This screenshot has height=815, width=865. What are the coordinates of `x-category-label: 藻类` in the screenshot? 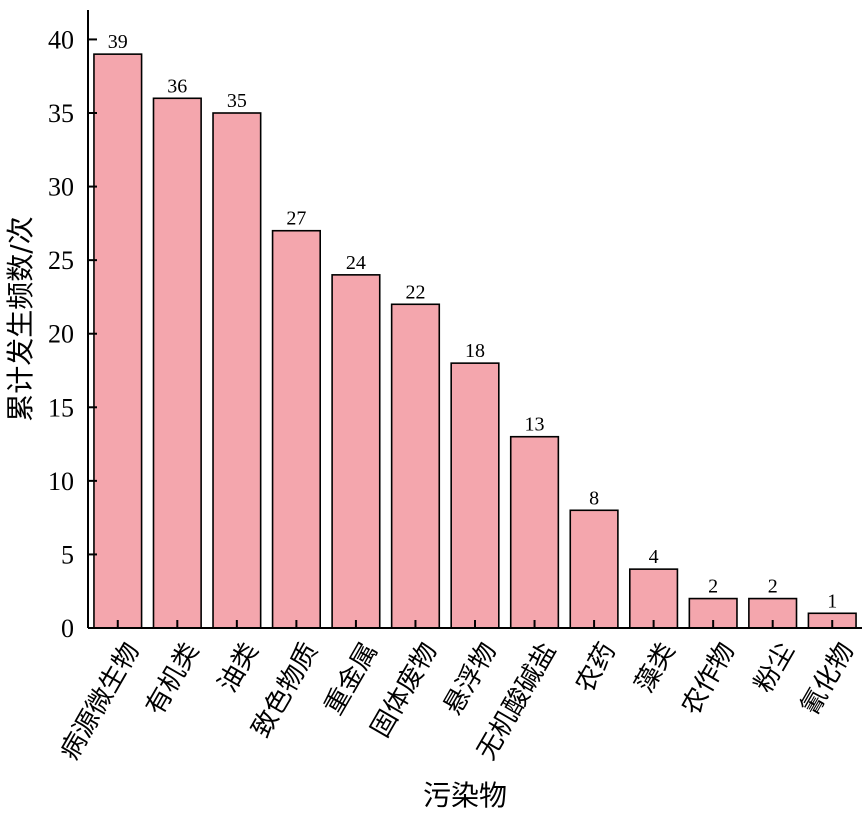 It's located at (656, 668).